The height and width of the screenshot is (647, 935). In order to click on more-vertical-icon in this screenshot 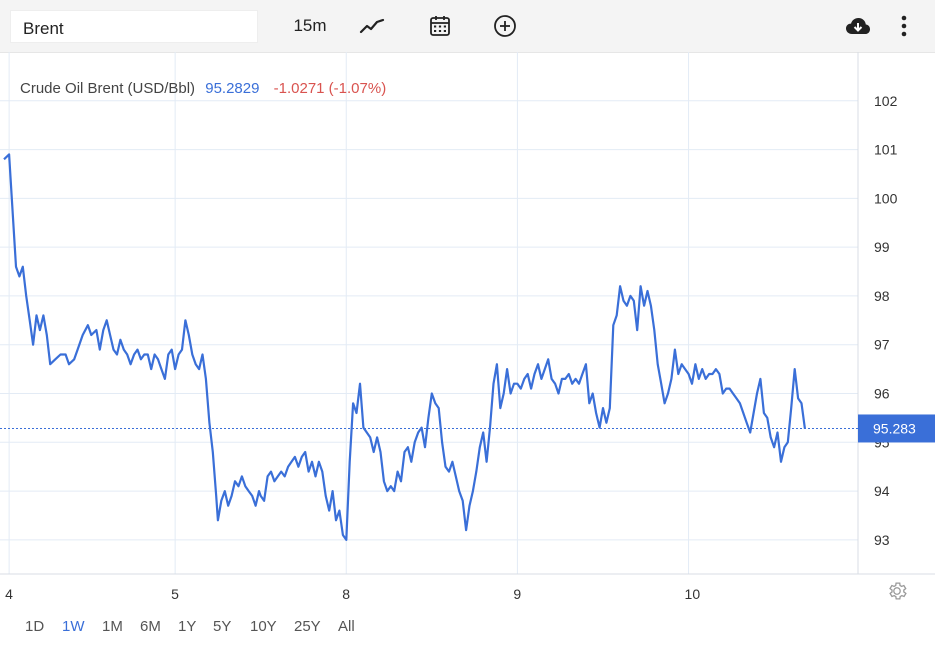, I will do `click(904, 26)`.